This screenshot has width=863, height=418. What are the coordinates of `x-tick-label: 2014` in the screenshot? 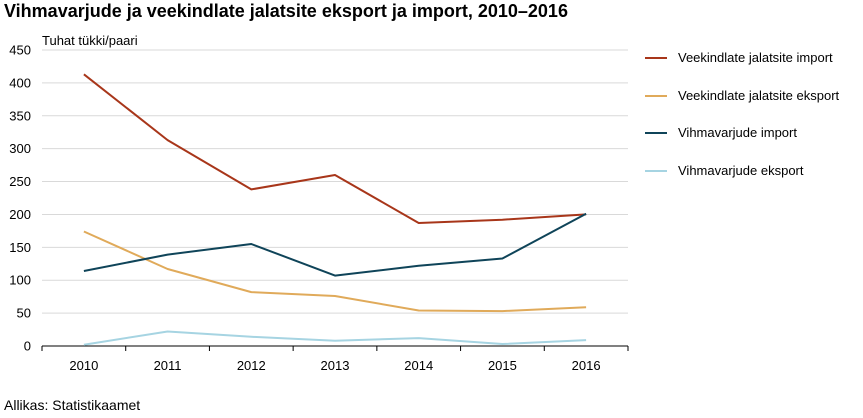 It's located at (418, 365).